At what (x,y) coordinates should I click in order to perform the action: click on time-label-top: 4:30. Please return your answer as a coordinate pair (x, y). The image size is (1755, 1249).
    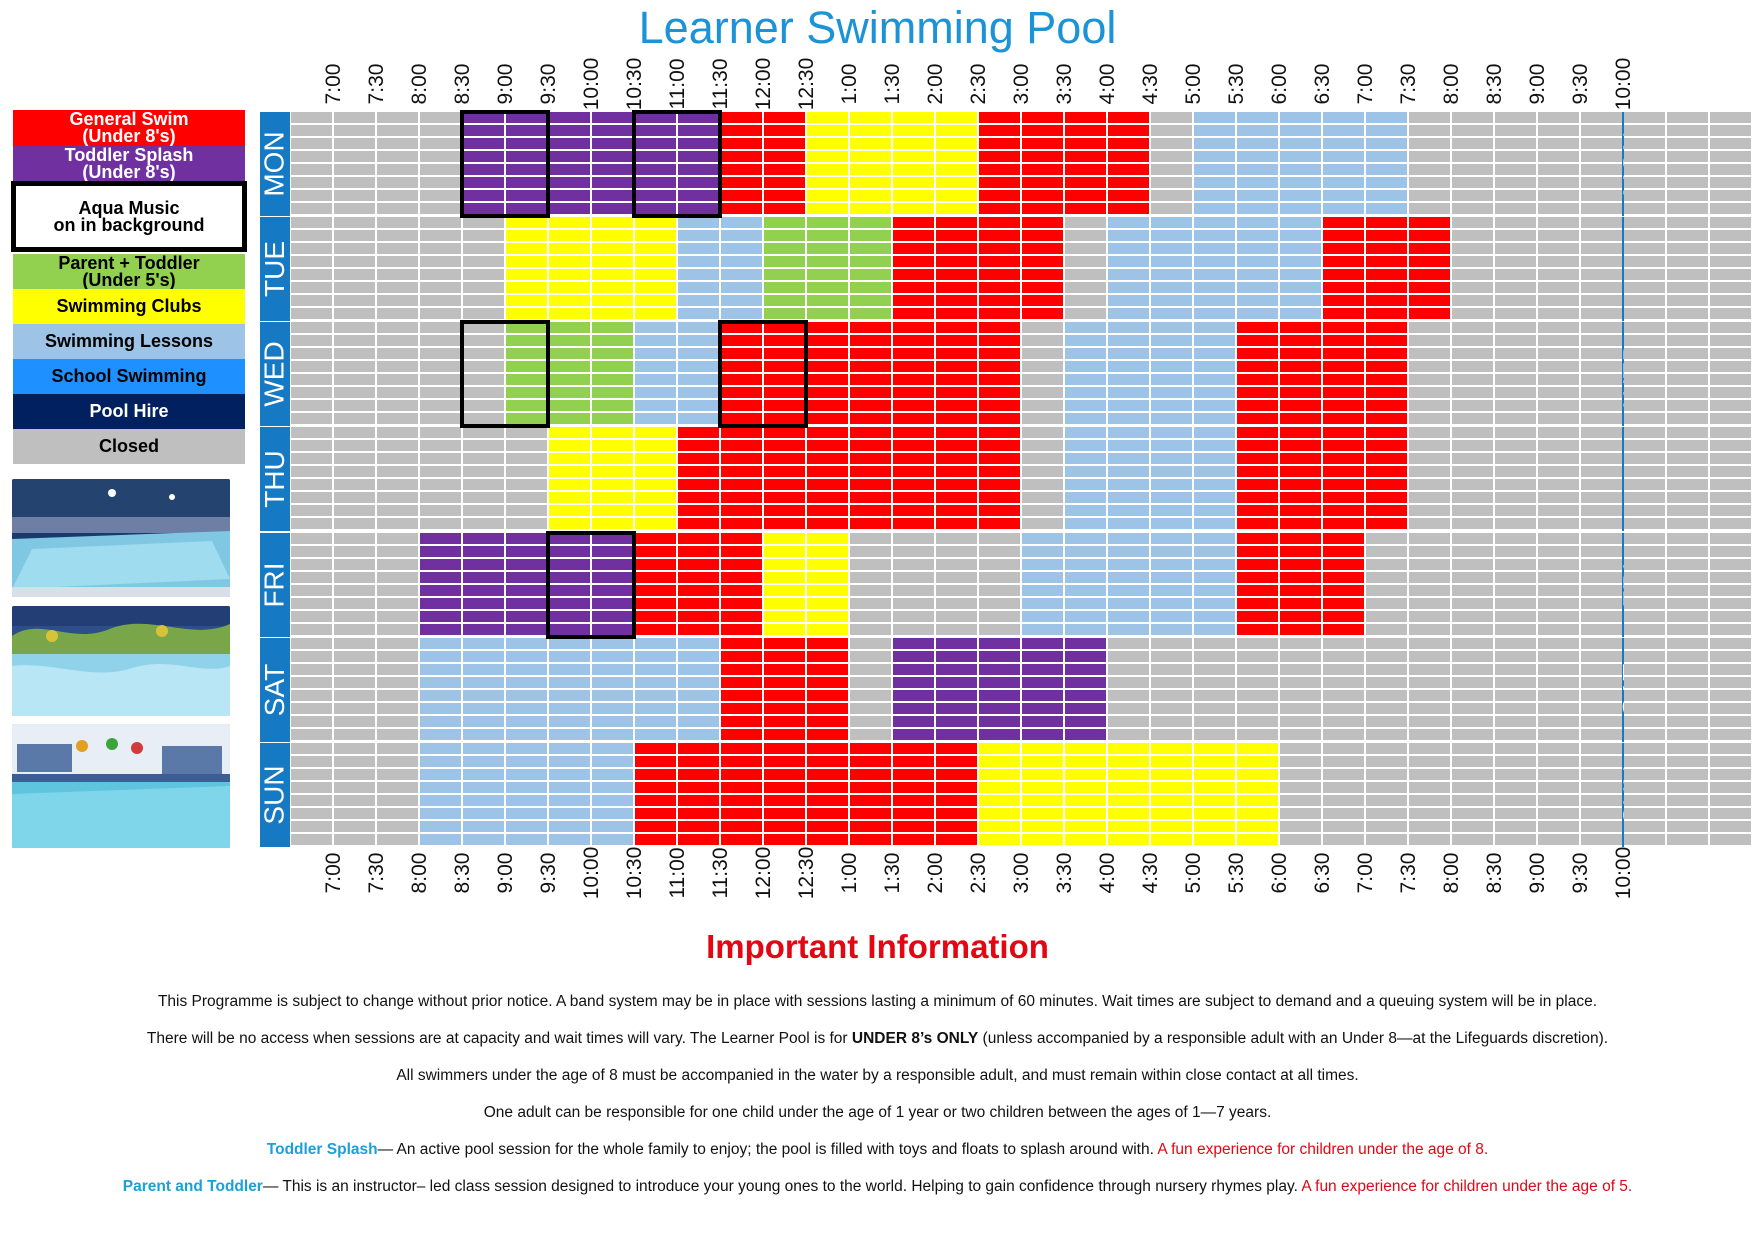
    Looking at the image, I should click on (1150, 84).